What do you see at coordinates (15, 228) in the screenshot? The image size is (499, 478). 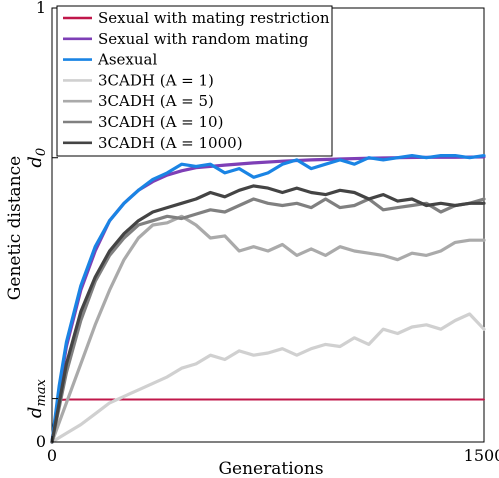 I see `y-axis-label: Genetic distance` at bounding box center [15, 228].